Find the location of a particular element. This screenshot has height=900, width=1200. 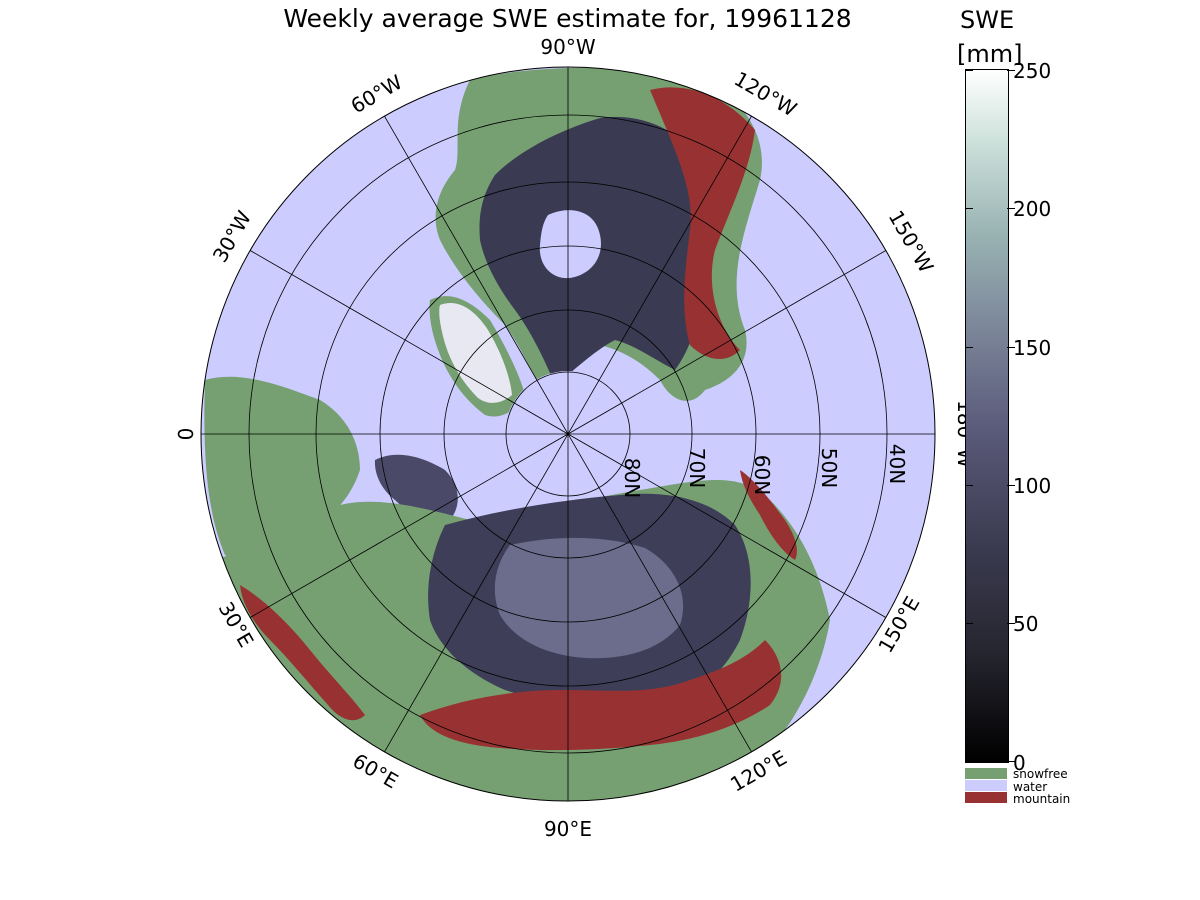

legend-swatch-mountain is located at coordinates (986, 797).